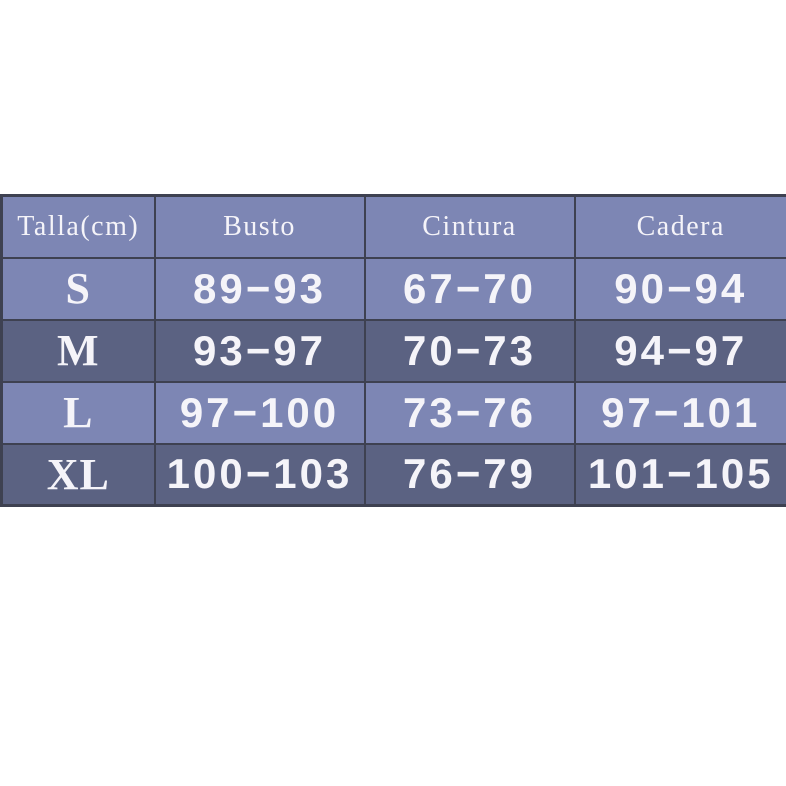  What do you see at coordinates (259, 350) in the screenshot?
I see `busto-value-cell: 93−97` at bounding box center [259, 350].